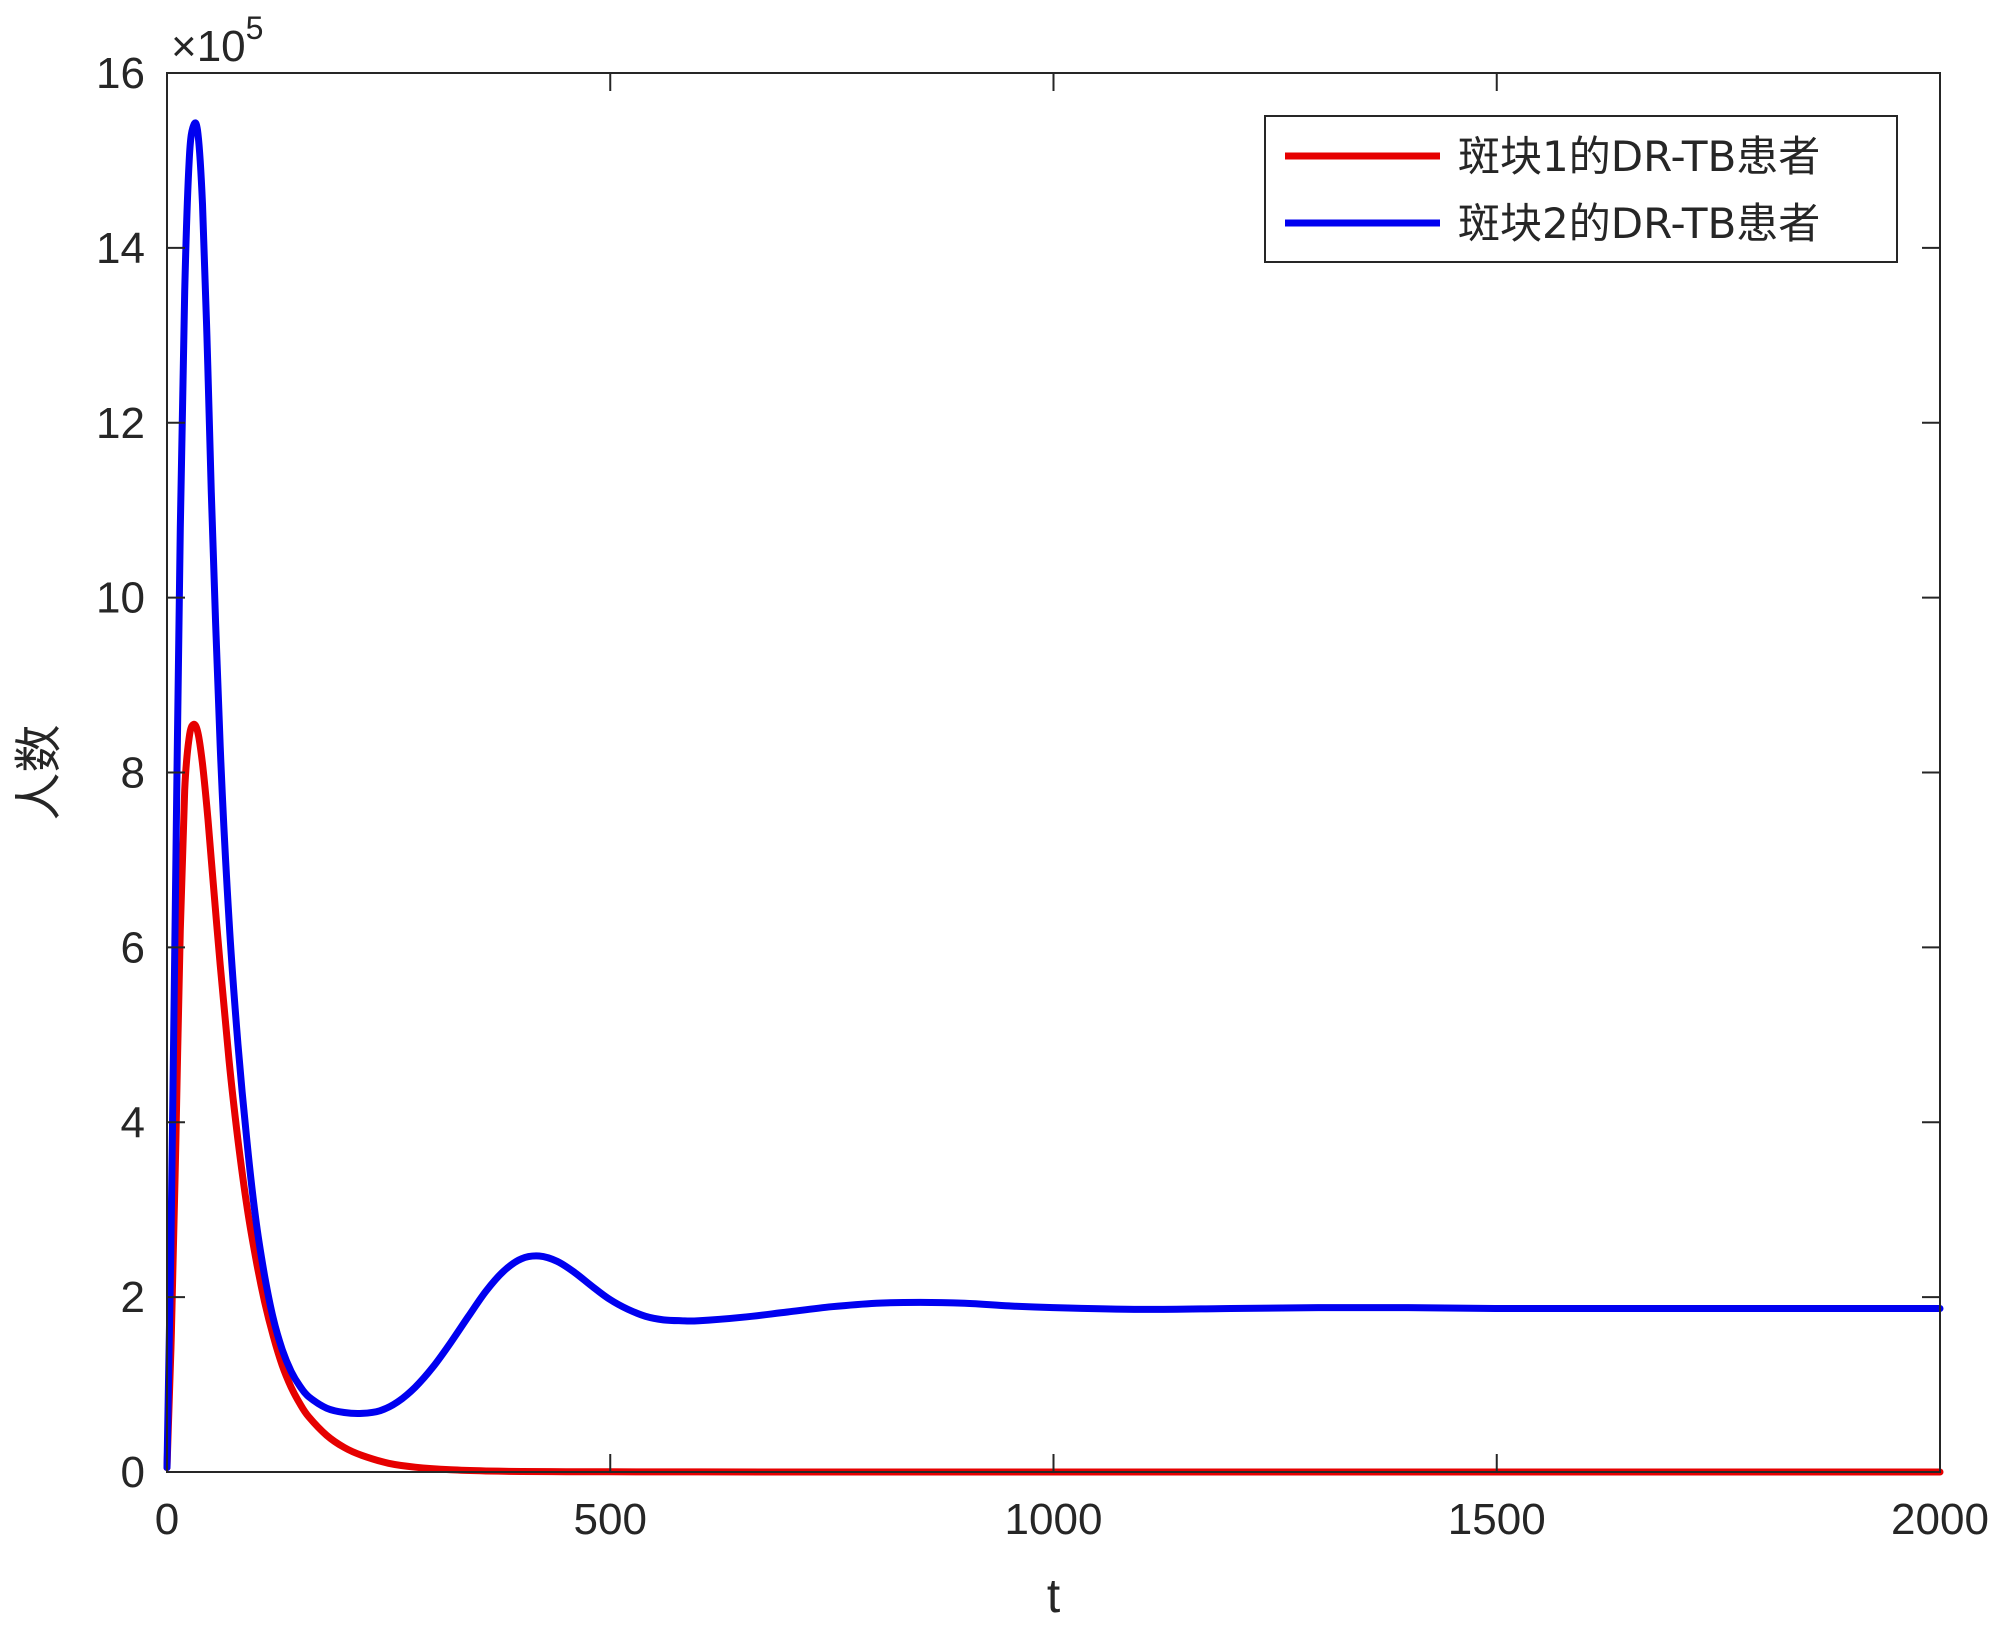 The width and height of the screenshot is (2000, 1639). I want to click on x-tick-label: 1500, so click(1497, 1519).